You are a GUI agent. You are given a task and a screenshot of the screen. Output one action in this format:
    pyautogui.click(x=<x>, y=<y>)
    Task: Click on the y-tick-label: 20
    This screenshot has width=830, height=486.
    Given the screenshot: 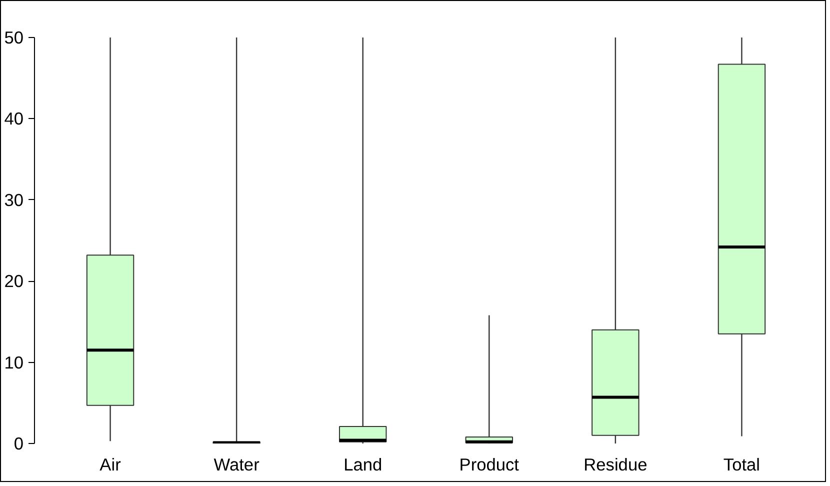 What is the action you would take?
    pyautogui.click(x=14, y=281)
    